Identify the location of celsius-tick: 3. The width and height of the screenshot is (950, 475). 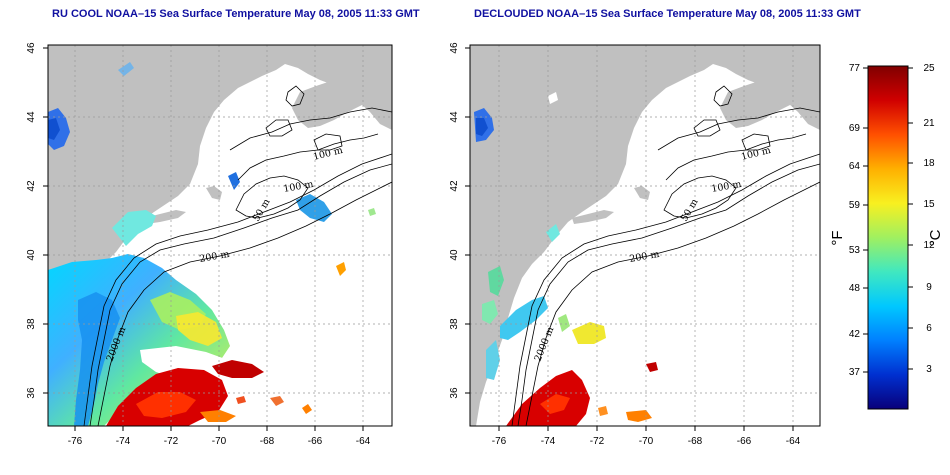
(929, 369).